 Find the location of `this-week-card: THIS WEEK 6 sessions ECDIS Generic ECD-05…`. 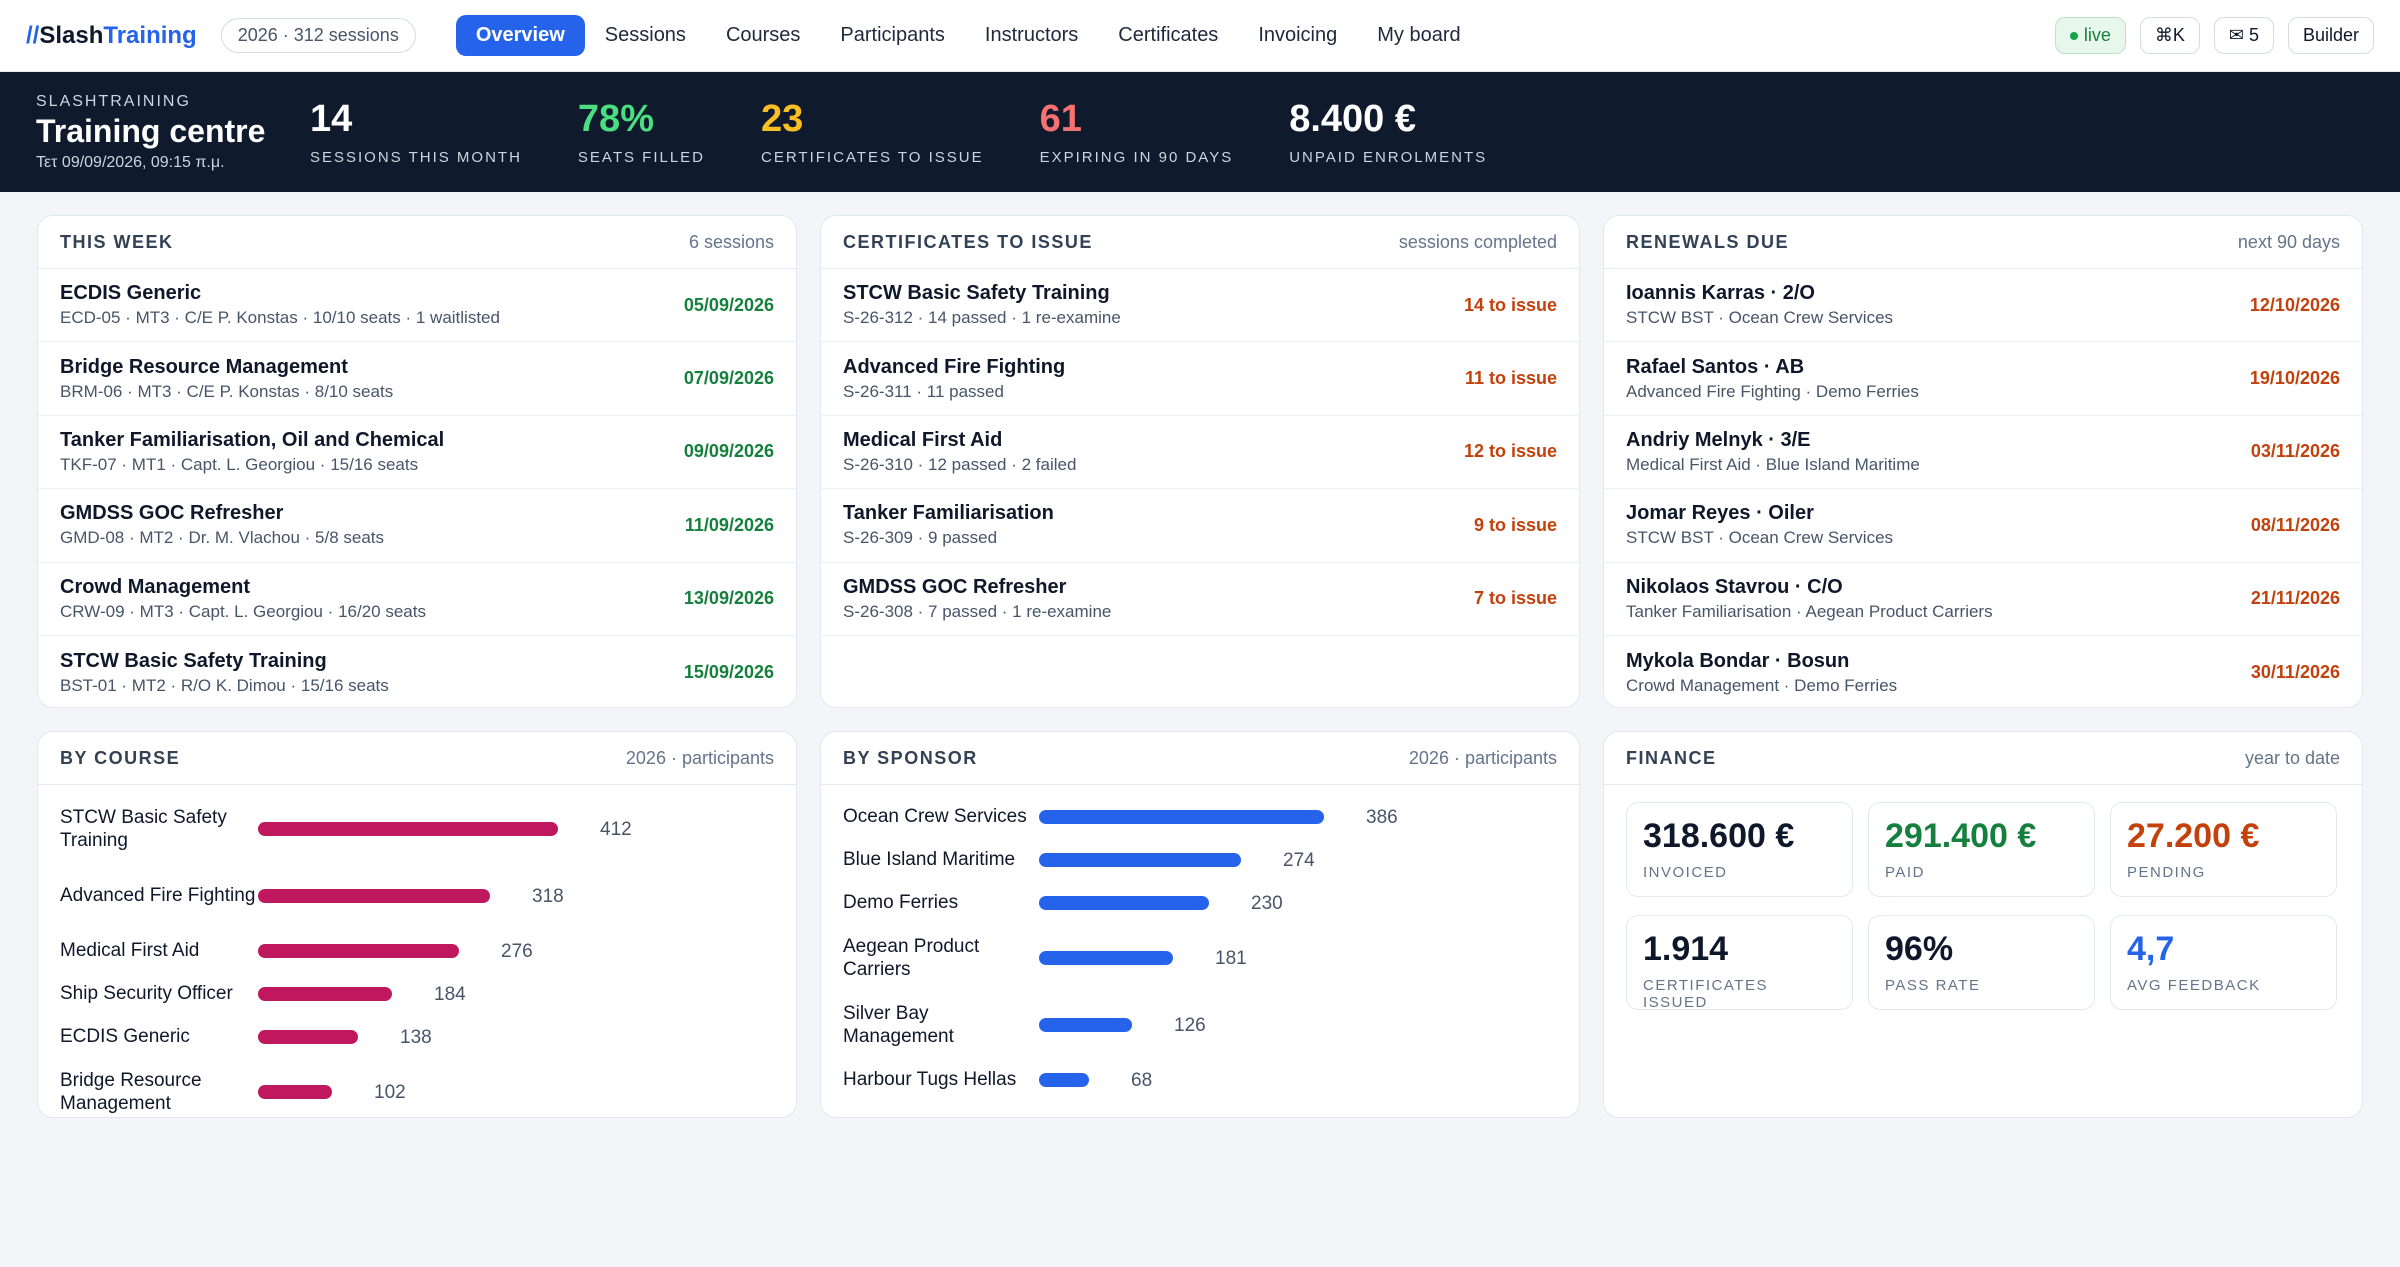

this-week-card: THIS WEEK 6 sessions ECDIS Generic ECD-05… is located at coordinates (417, 461).